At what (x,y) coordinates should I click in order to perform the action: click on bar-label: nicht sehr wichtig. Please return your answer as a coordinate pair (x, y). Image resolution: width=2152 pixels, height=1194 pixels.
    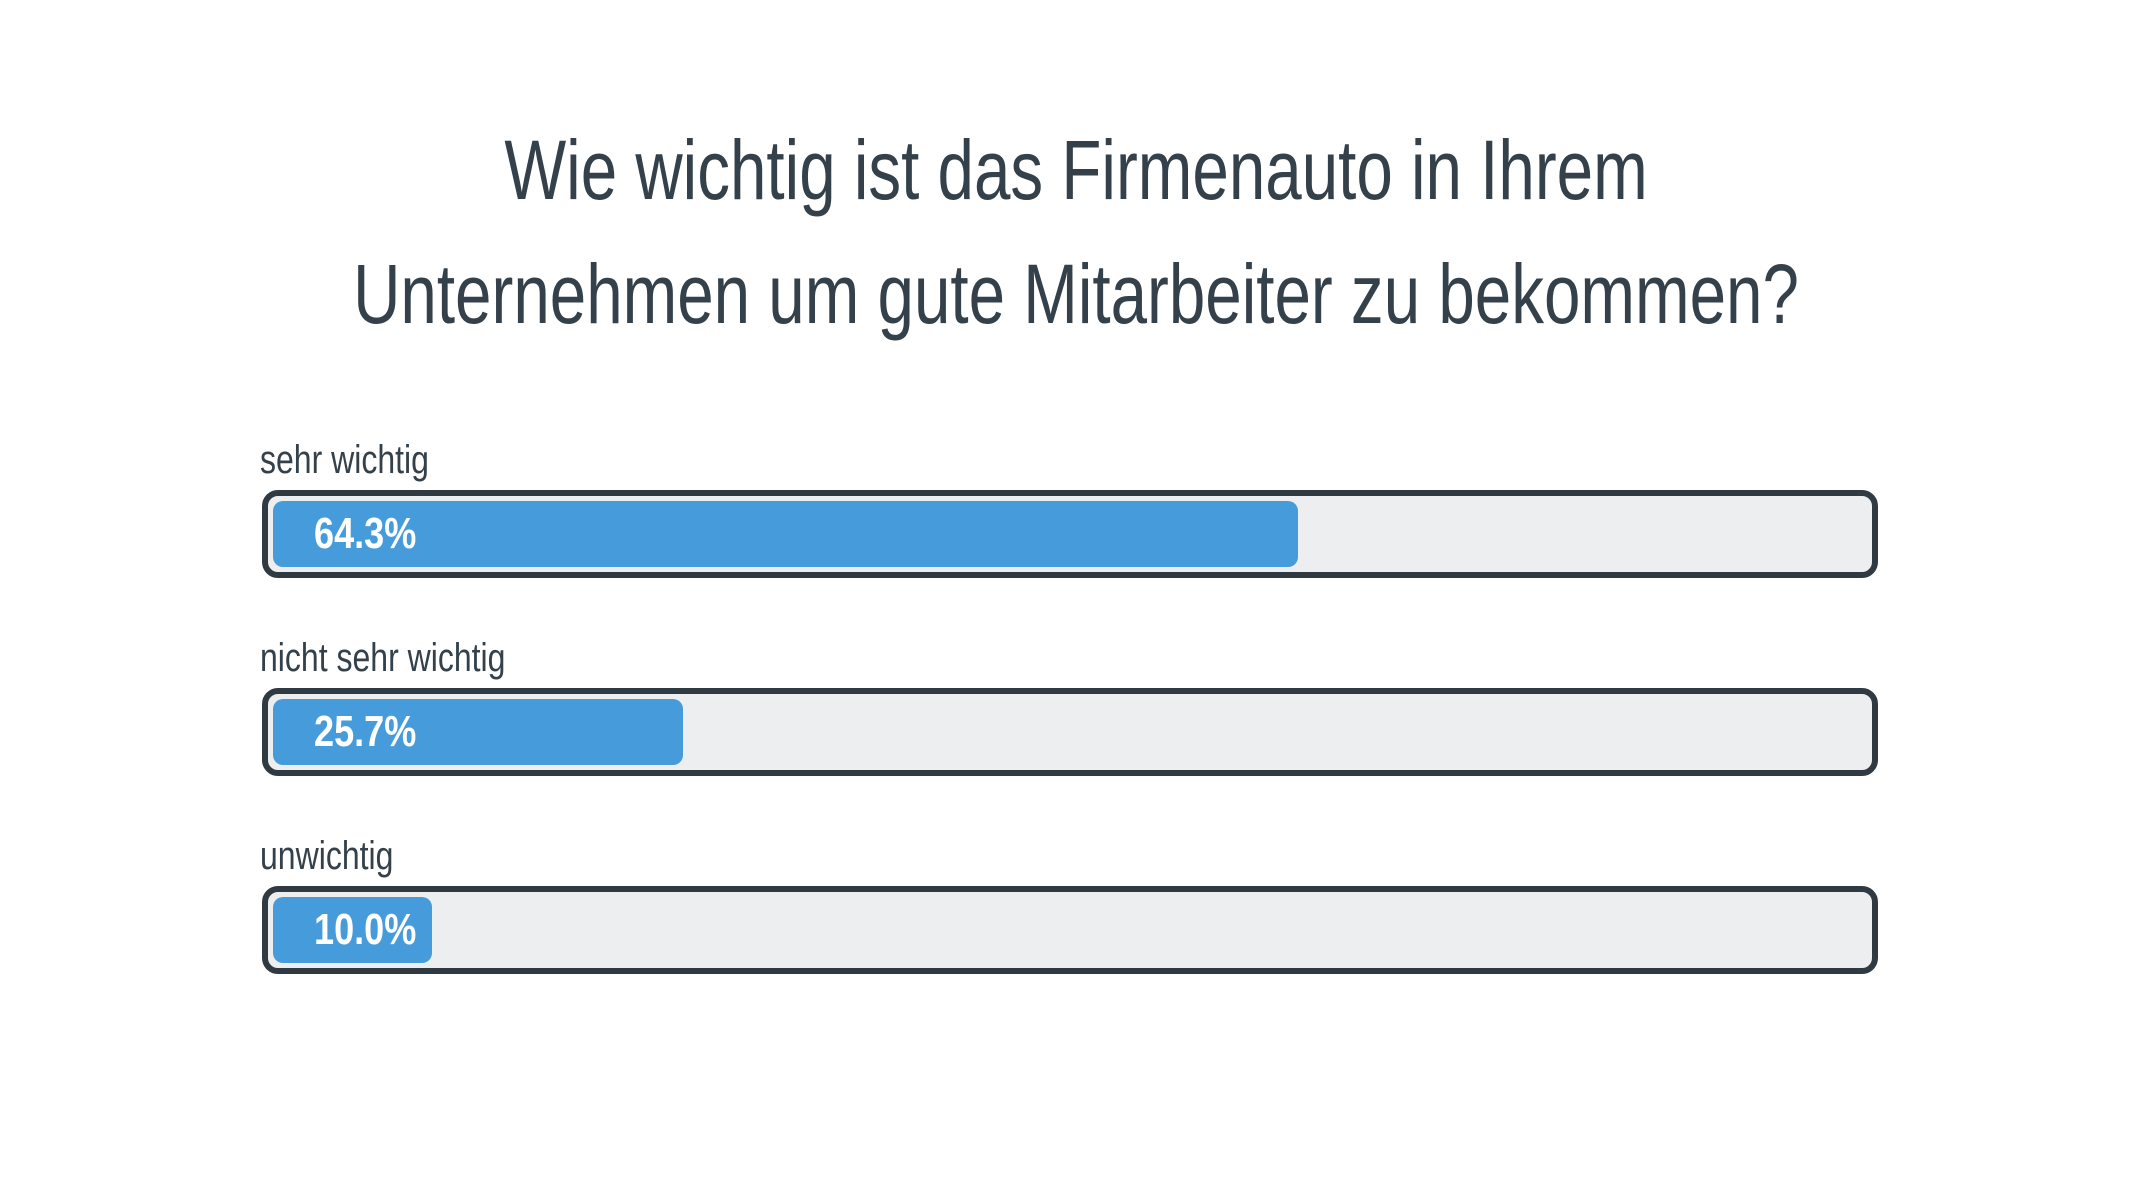
    Looking at the image, I should click on (383, 658).